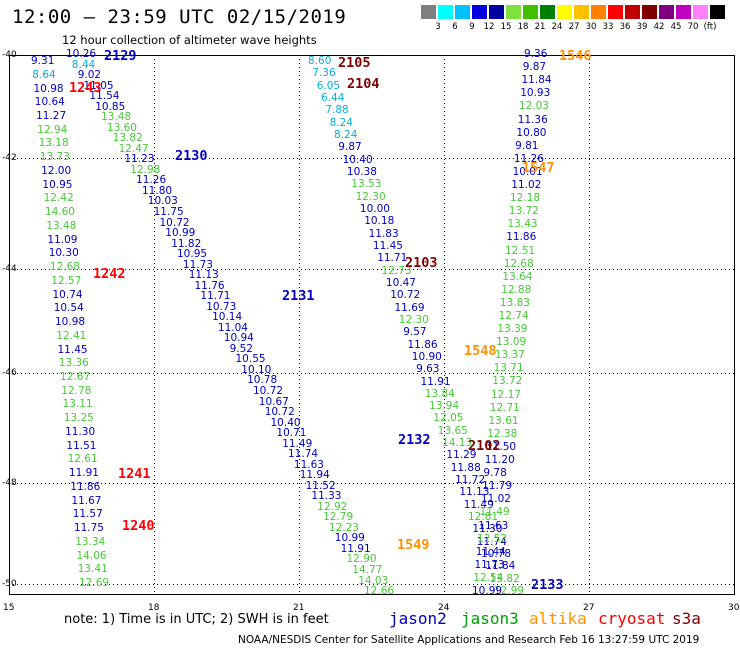 The image size is (740, 650). Describe the element at coordinates (520, 250) in the screenshot. I see `wave-height-label: 12.51` at that location.